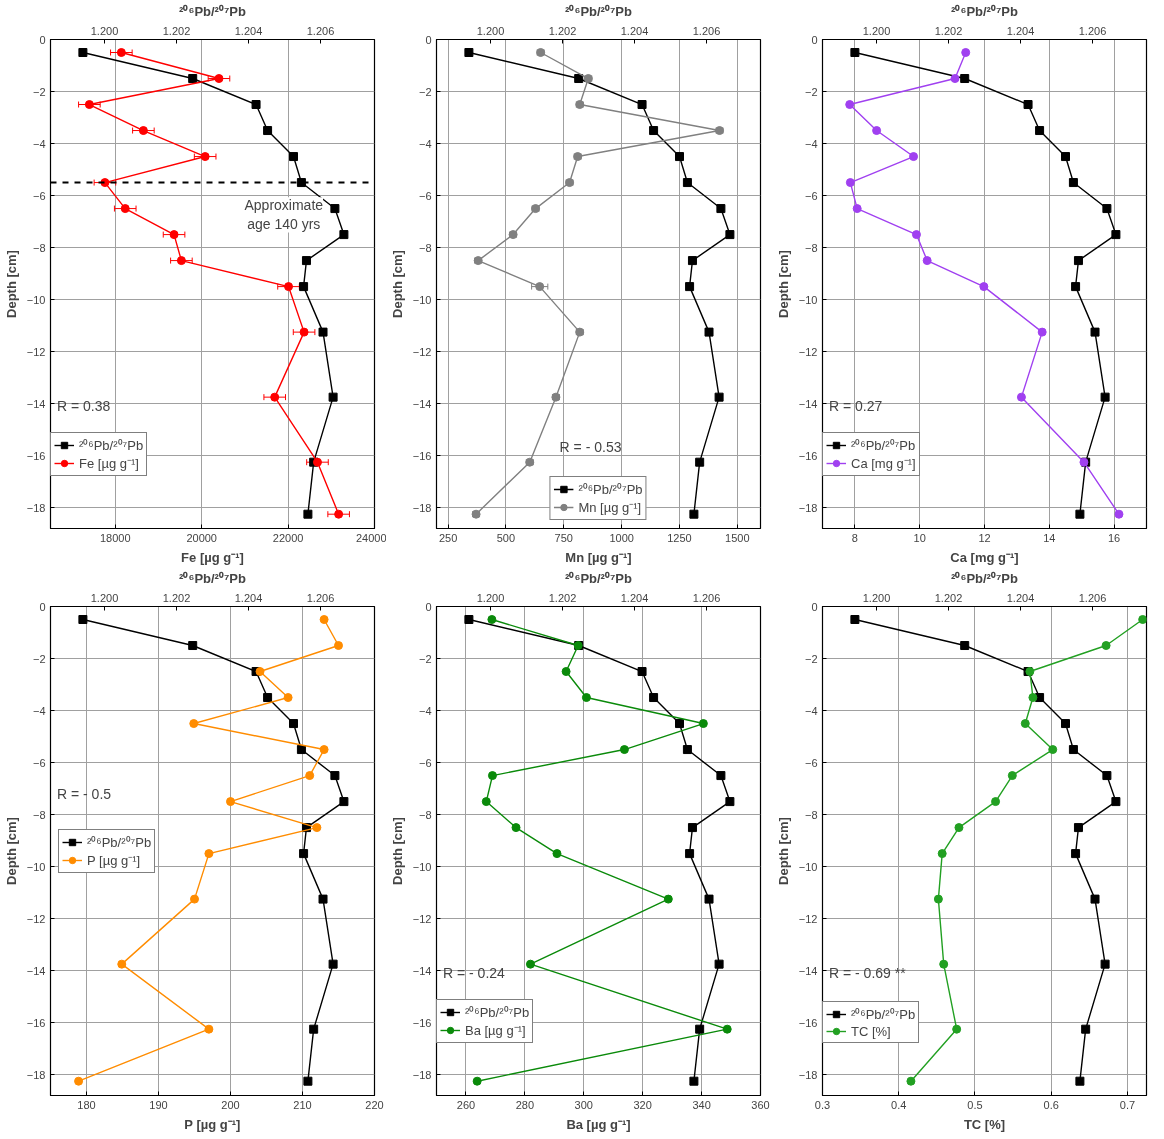 This screenshot has width=1164, height=1139. Describe the element at coordinates (975, 1104) in the screenshot. I see `x-tick-label: 0.5` at that location.